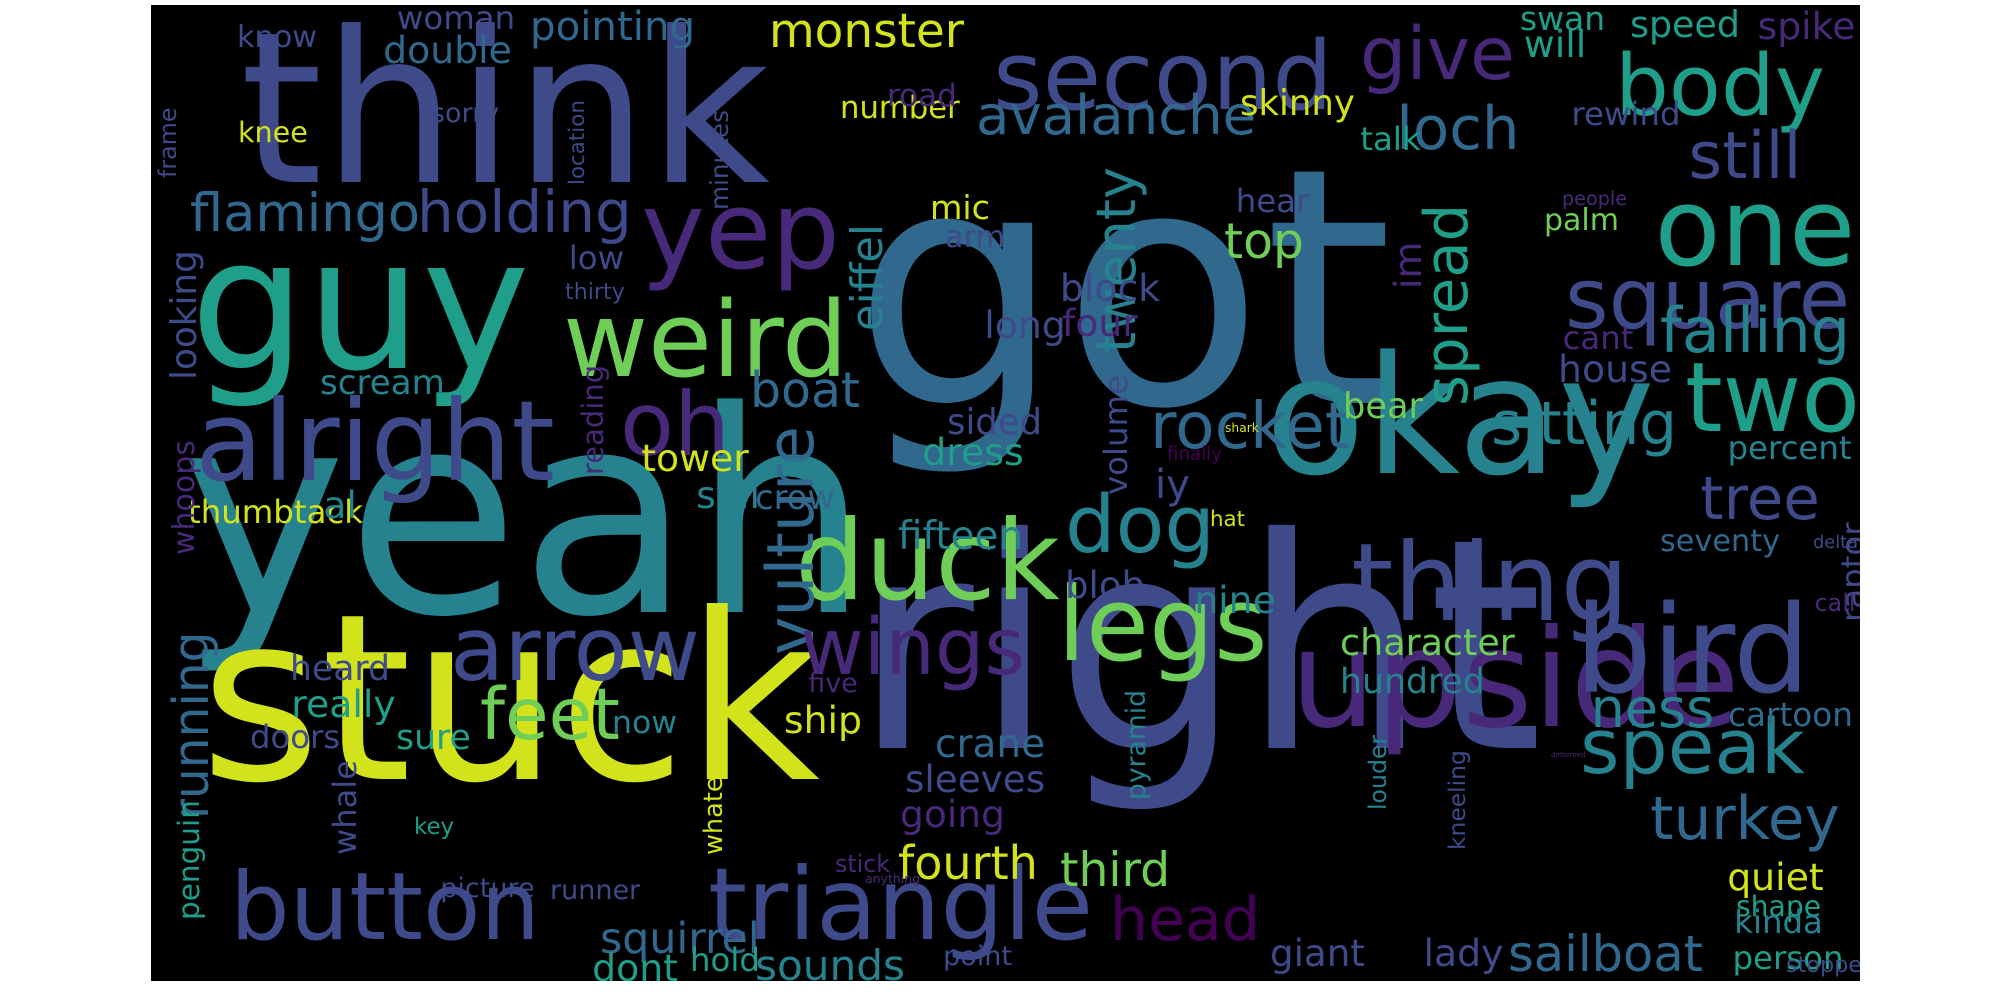 This screenshot has width=2000, height=1000. What do you see at coordinates (1598, 338) in the screenshot?
I see `word-cant: cant` at bounding box center [1598, 338].